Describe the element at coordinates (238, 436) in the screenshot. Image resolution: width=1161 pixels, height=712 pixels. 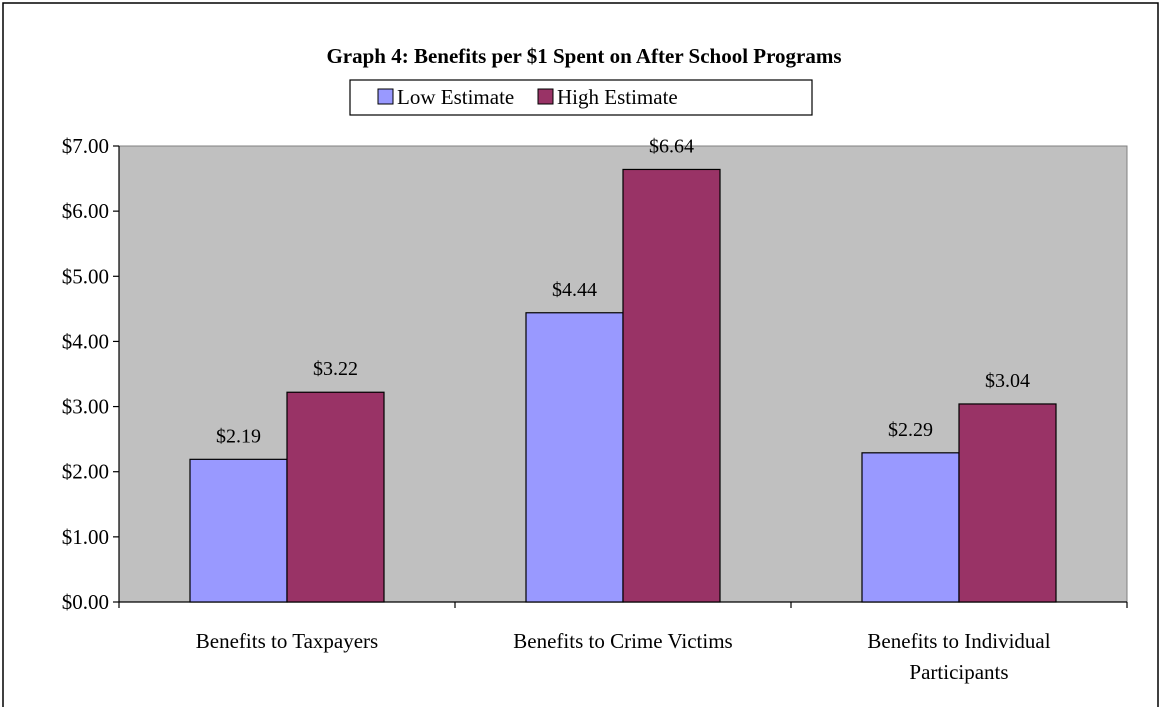
I see `data-label-low: $2.19` at that location.